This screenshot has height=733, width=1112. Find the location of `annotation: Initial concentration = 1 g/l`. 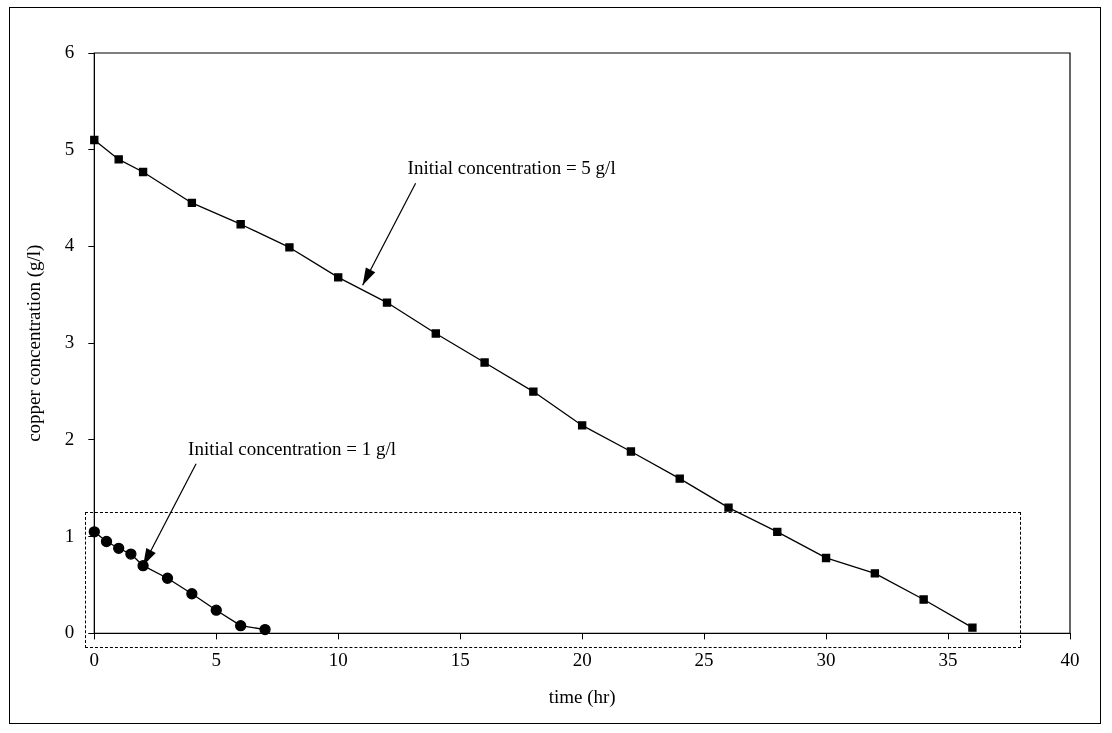

annotation: Initial concentration = 1 g/l is located at coordinates (292, 448).